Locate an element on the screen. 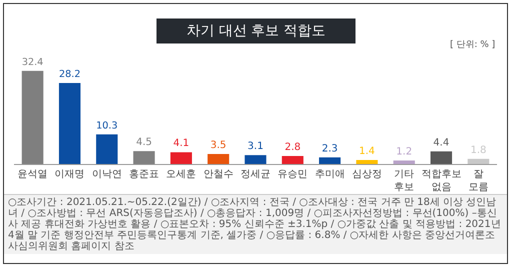 Image resolution: width=513 pixels, height=269 pixels. data-label: 2.3 is located at coordinates (330, 148).